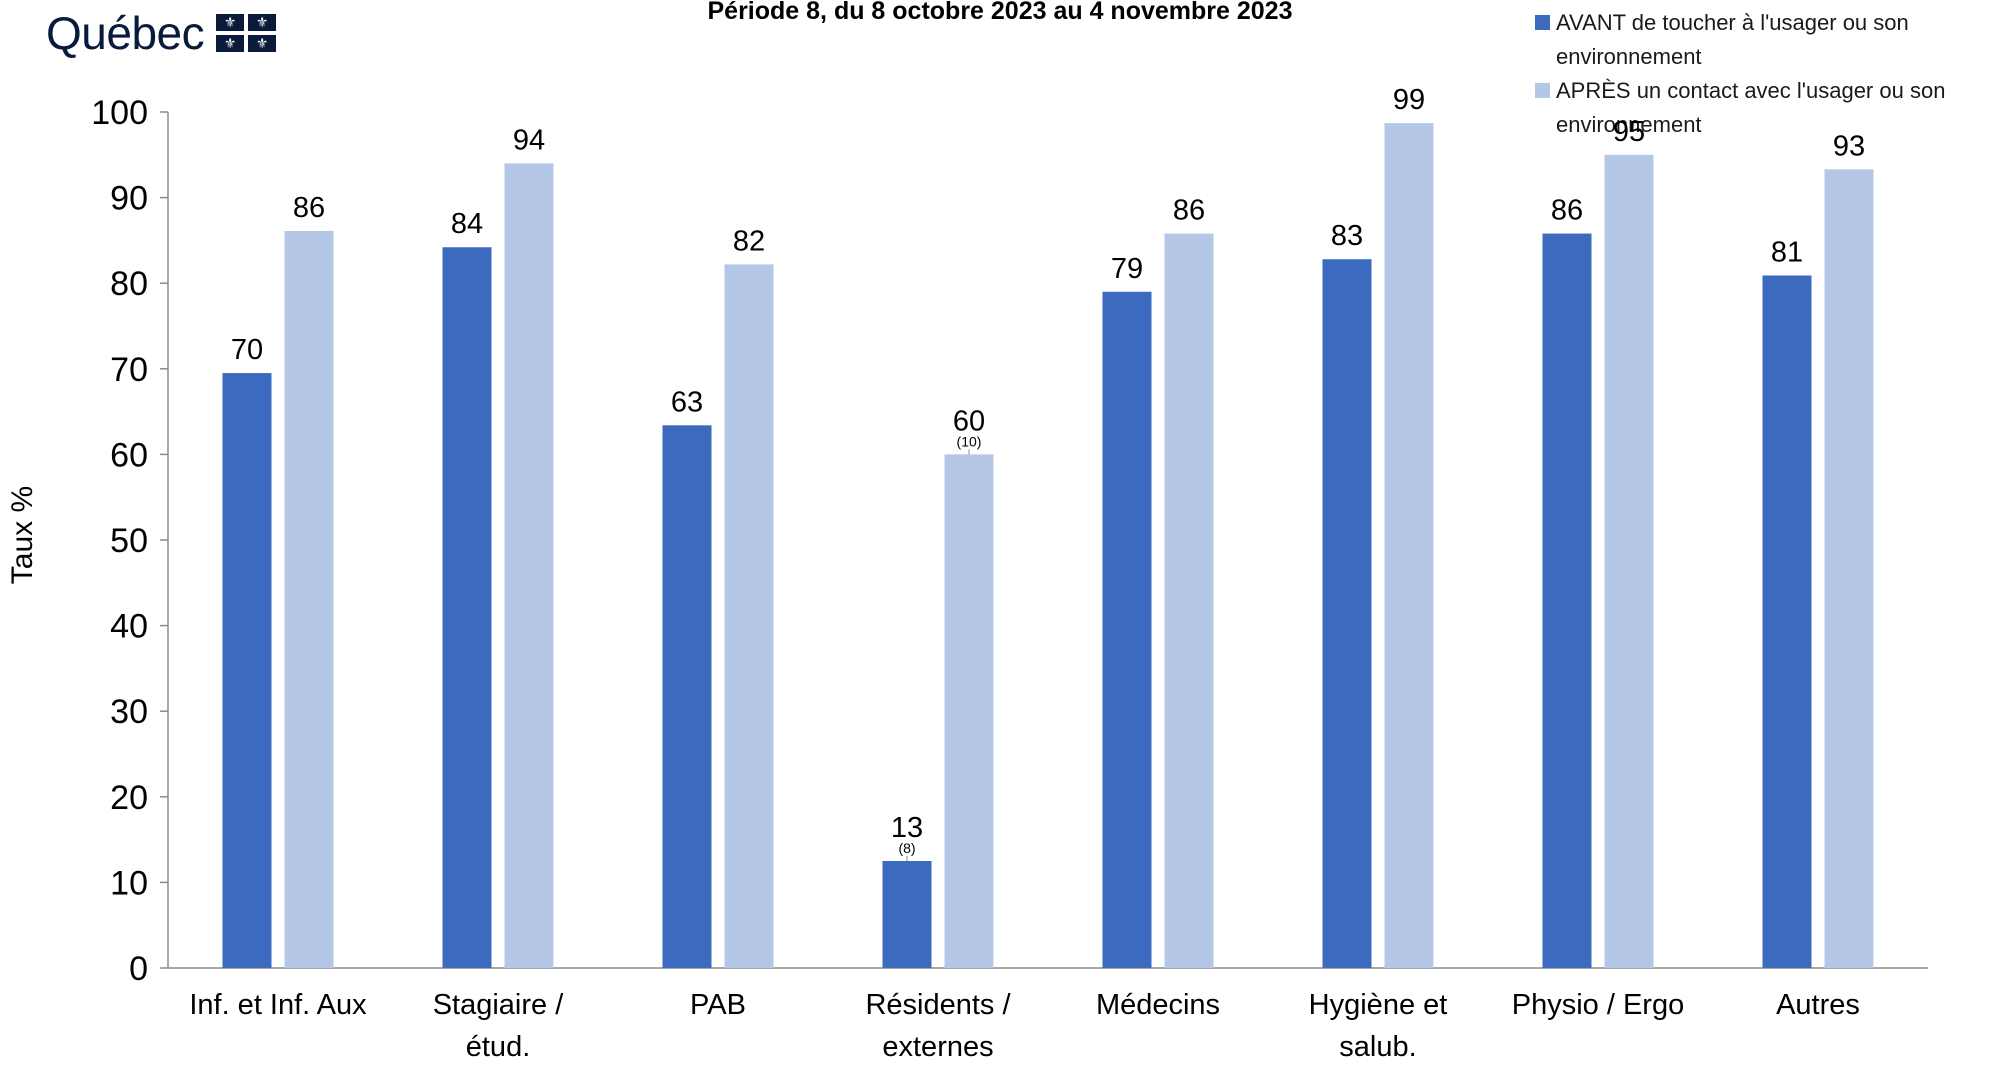 This screenshot has width=1993, height=1072. I want to click on fleur-de-lis-flag-icon: ⚜ ⚜ ⚜ ⚜, so click(246, 33).